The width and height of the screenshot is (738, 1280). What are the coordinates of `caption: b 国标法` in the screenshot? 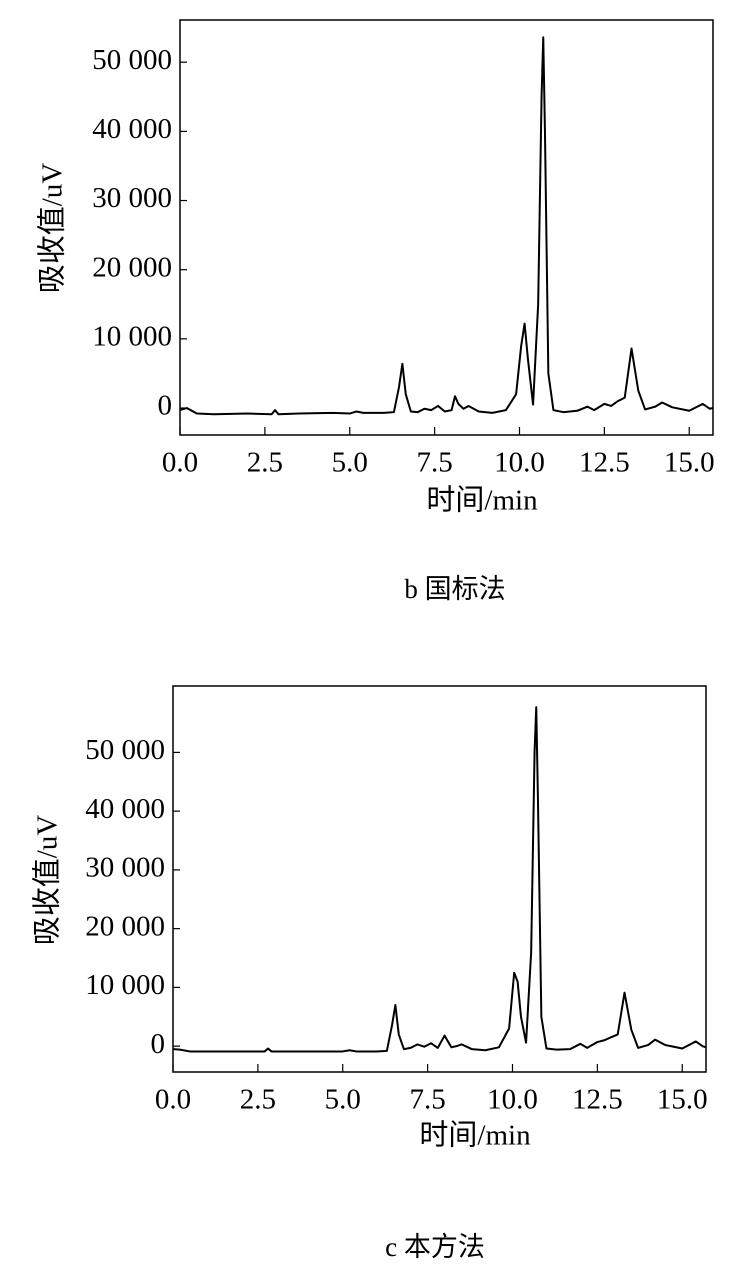 It's located at (454, 589).